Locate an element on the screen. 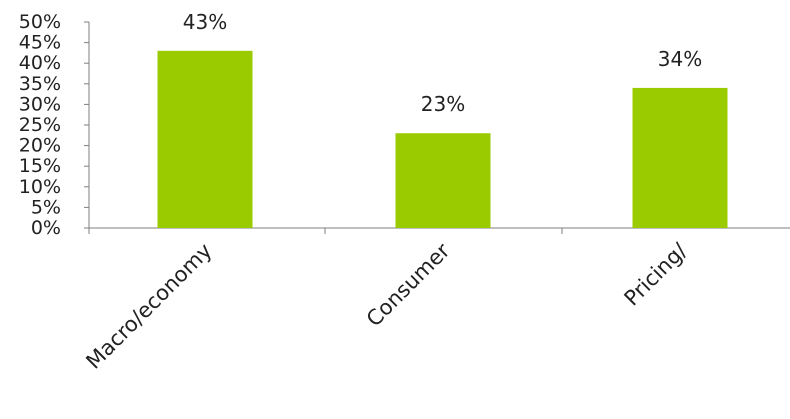 The height and width of the screenshot is (419, 790). y-tick-label: 5% is located at coordinates (46, 207).